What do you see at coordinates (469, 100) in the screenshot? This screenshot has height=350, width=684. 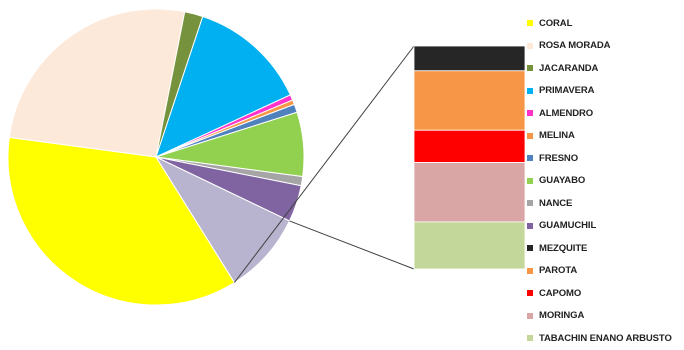 I see `bar-segment-parota` at bounding box center [469, 100].